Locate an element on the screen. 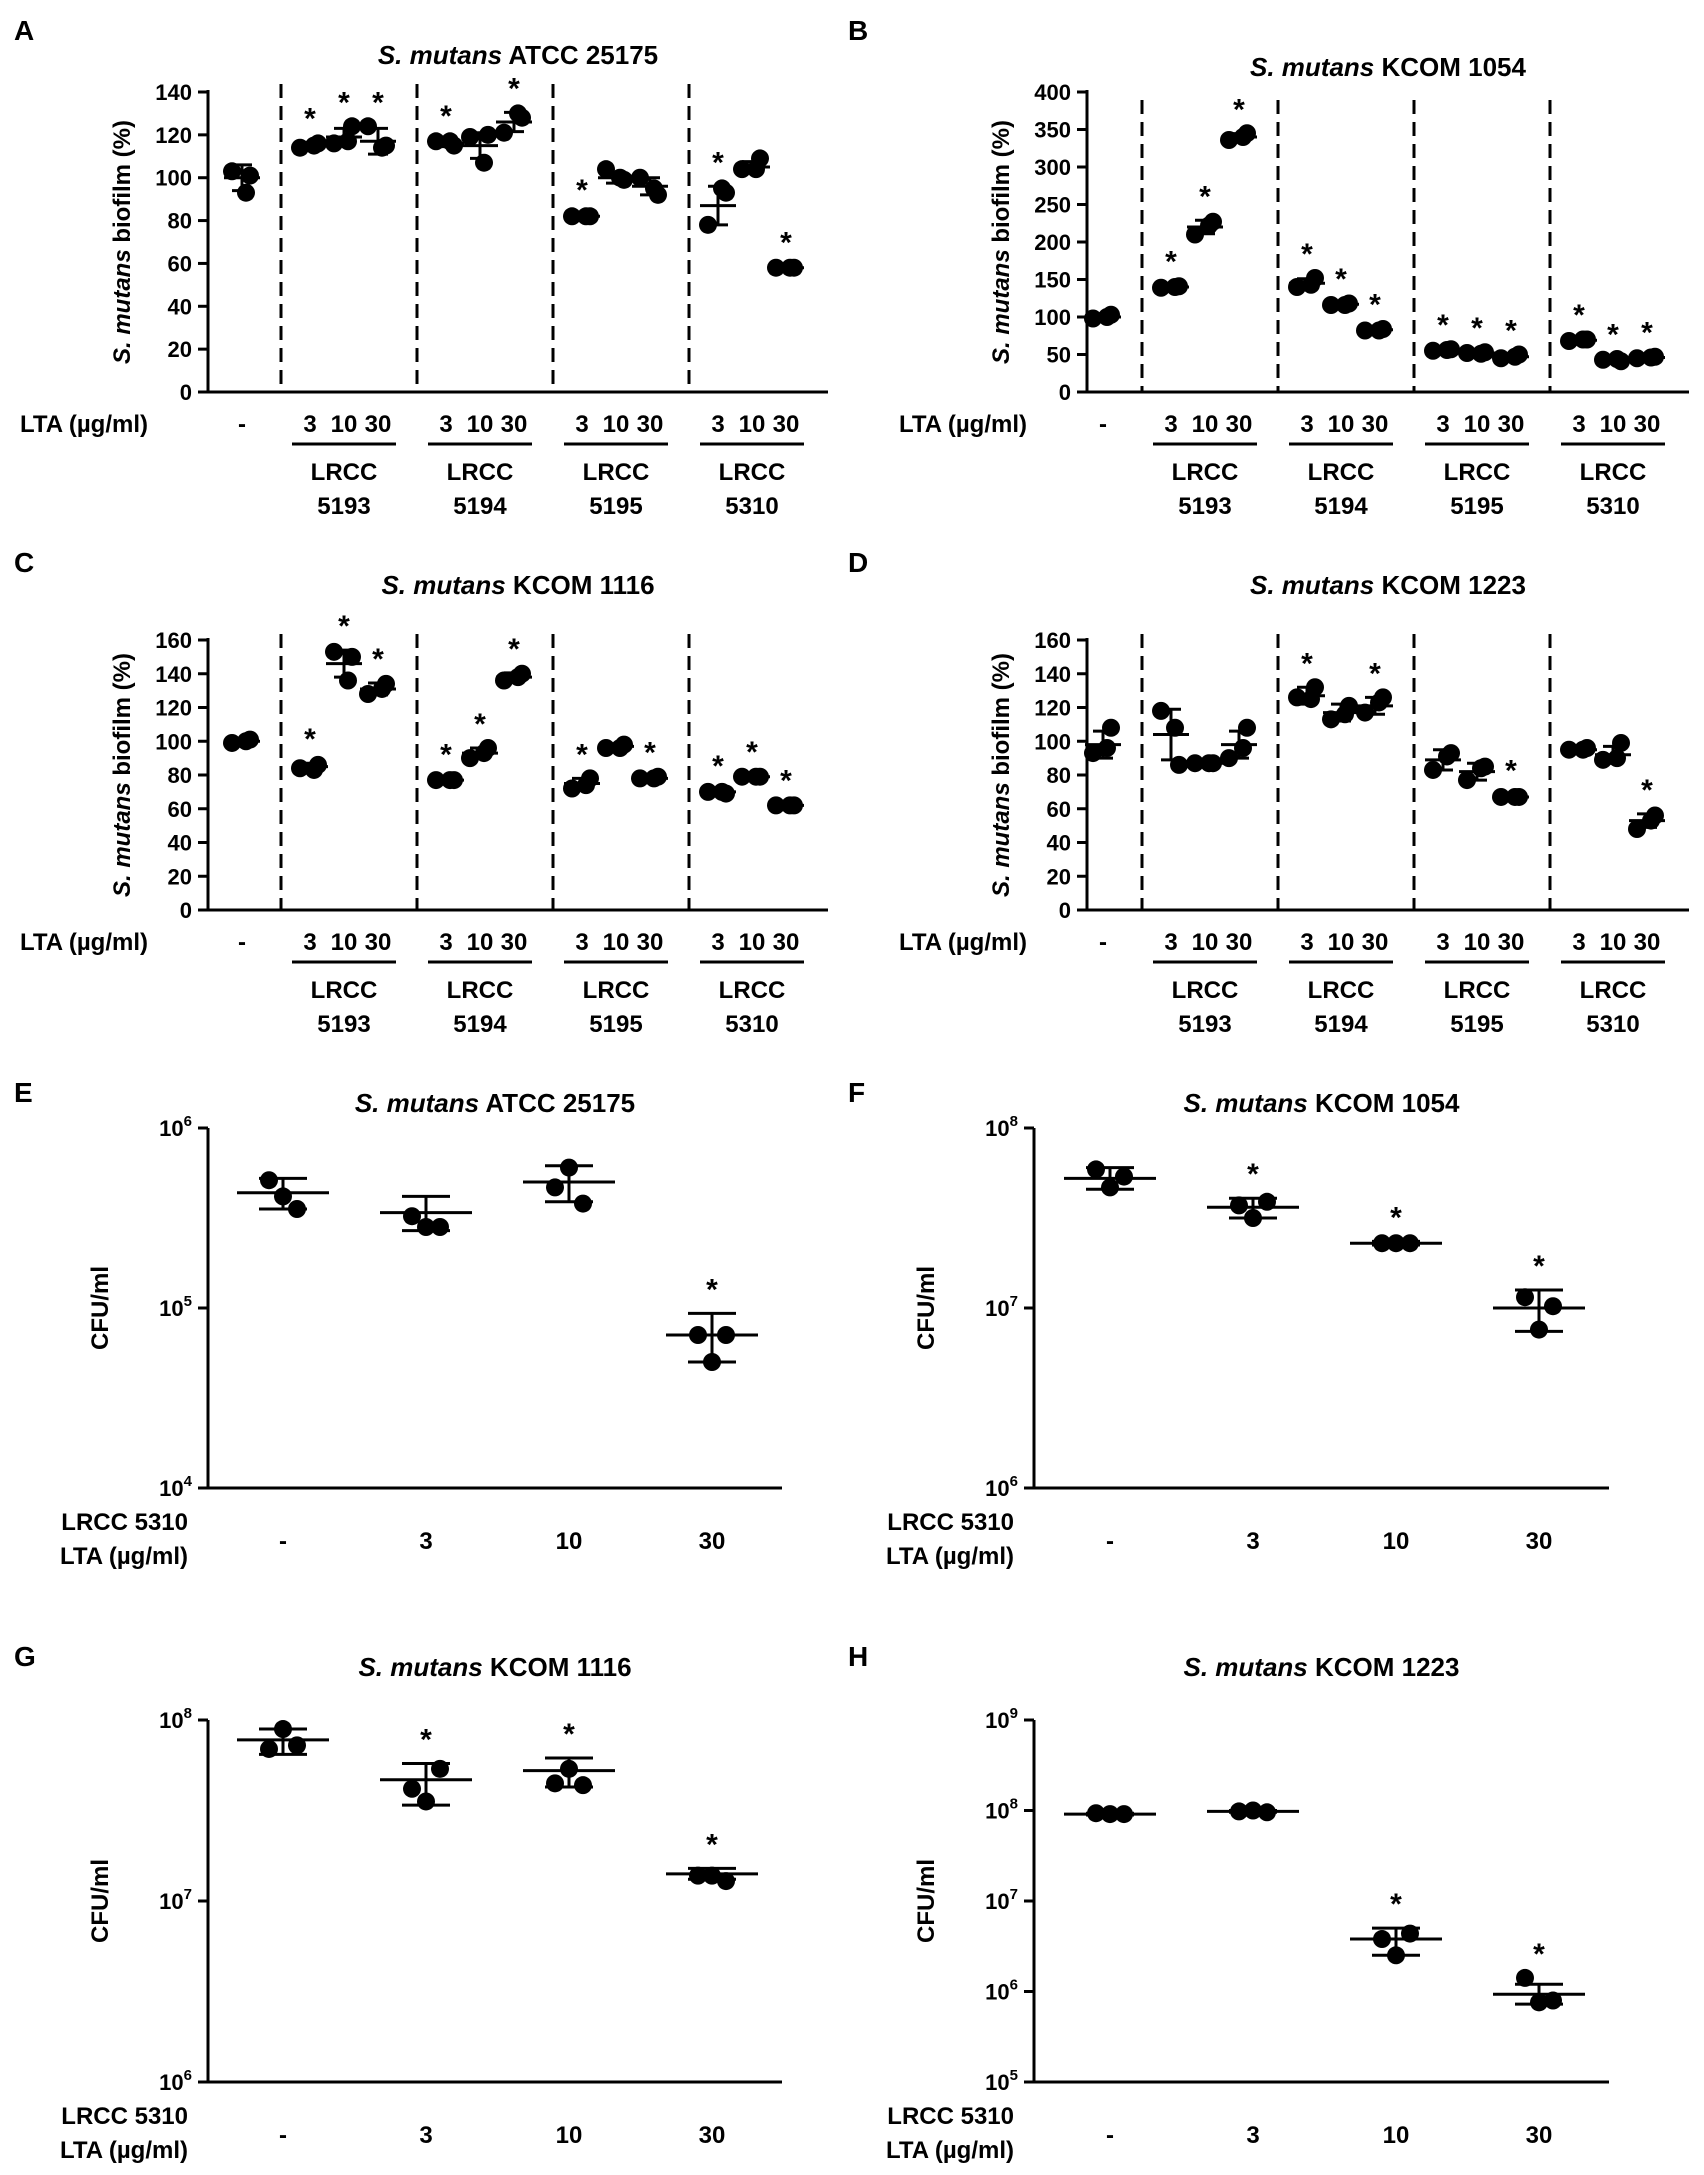 The image size is (1704, 2175). y-tick-label: 40 is located at coordinates (180, 306).